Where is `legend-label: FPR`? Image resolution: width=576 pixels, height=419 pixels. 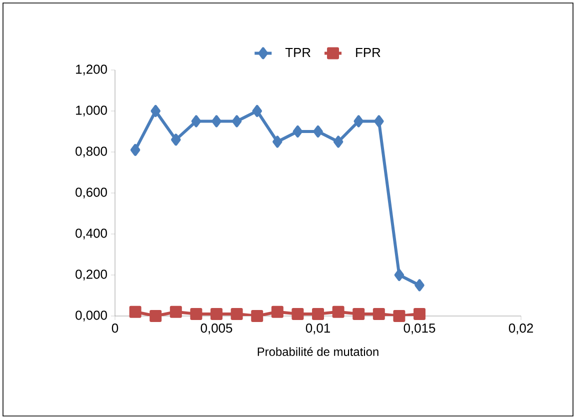 legend-label: FPR is located at coordinates (368, 52).